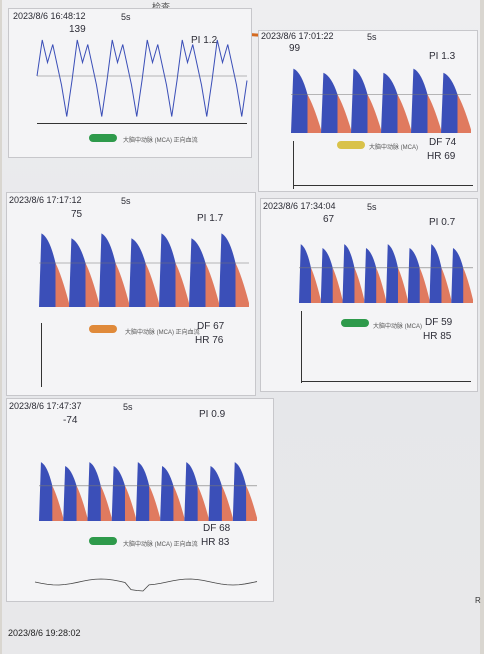  I want to click on wave-baseline, so click(142, 123).